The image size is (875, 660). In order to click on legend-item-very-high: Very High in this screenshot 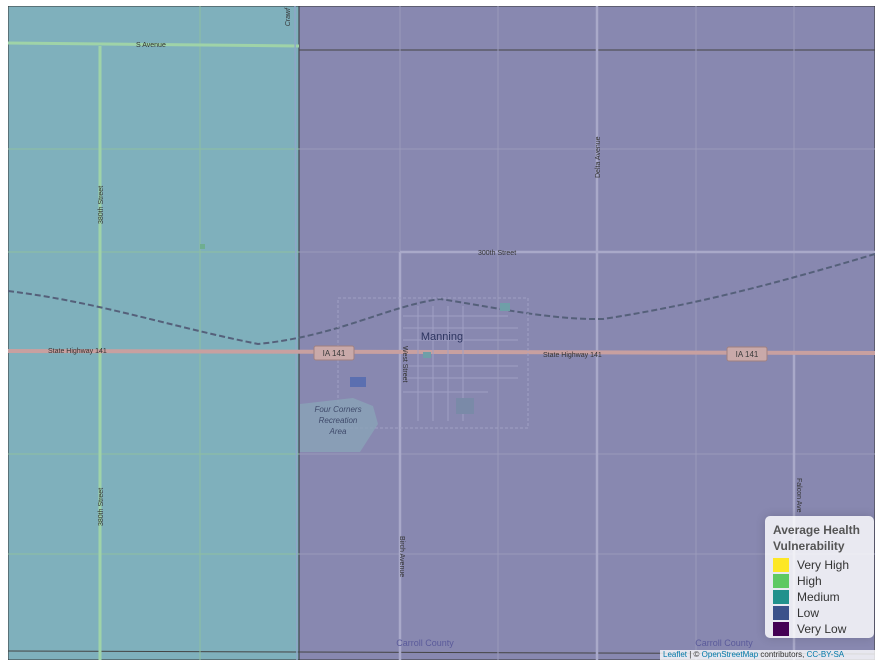, I will do `click(819, 565)`.